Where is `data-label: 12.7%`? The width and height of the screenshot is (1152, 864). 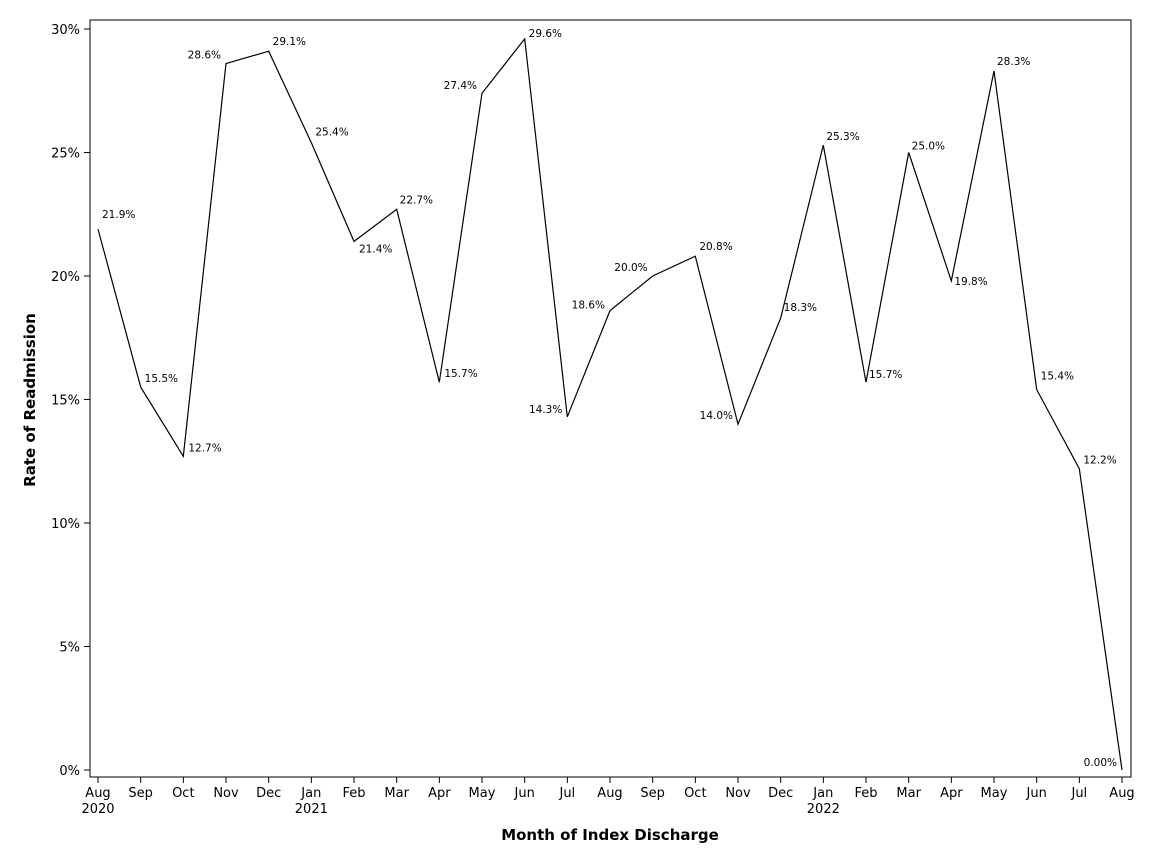
data-label: 12.7% is located at coordinates (204, 448).